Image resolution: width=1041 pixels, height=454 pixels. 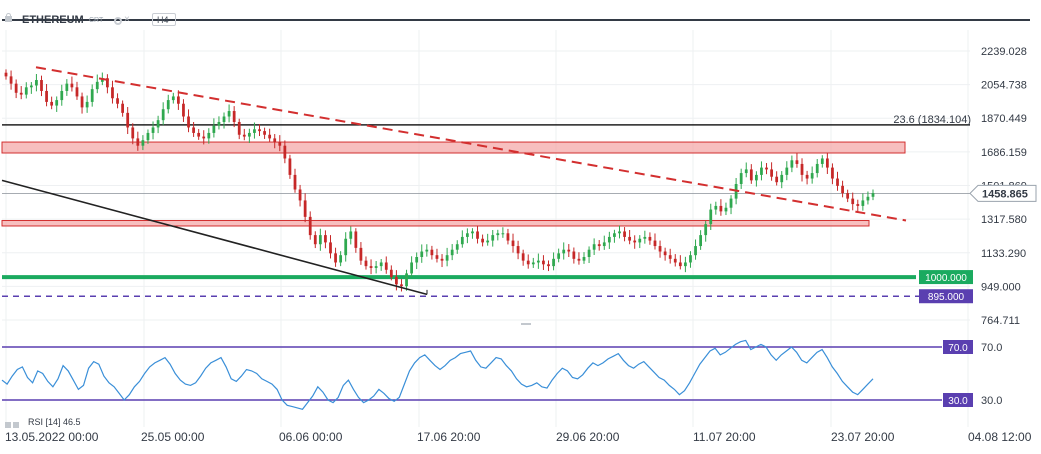 I want to click on y-tick-label: 1133.290, so click(x=1003, y=254).